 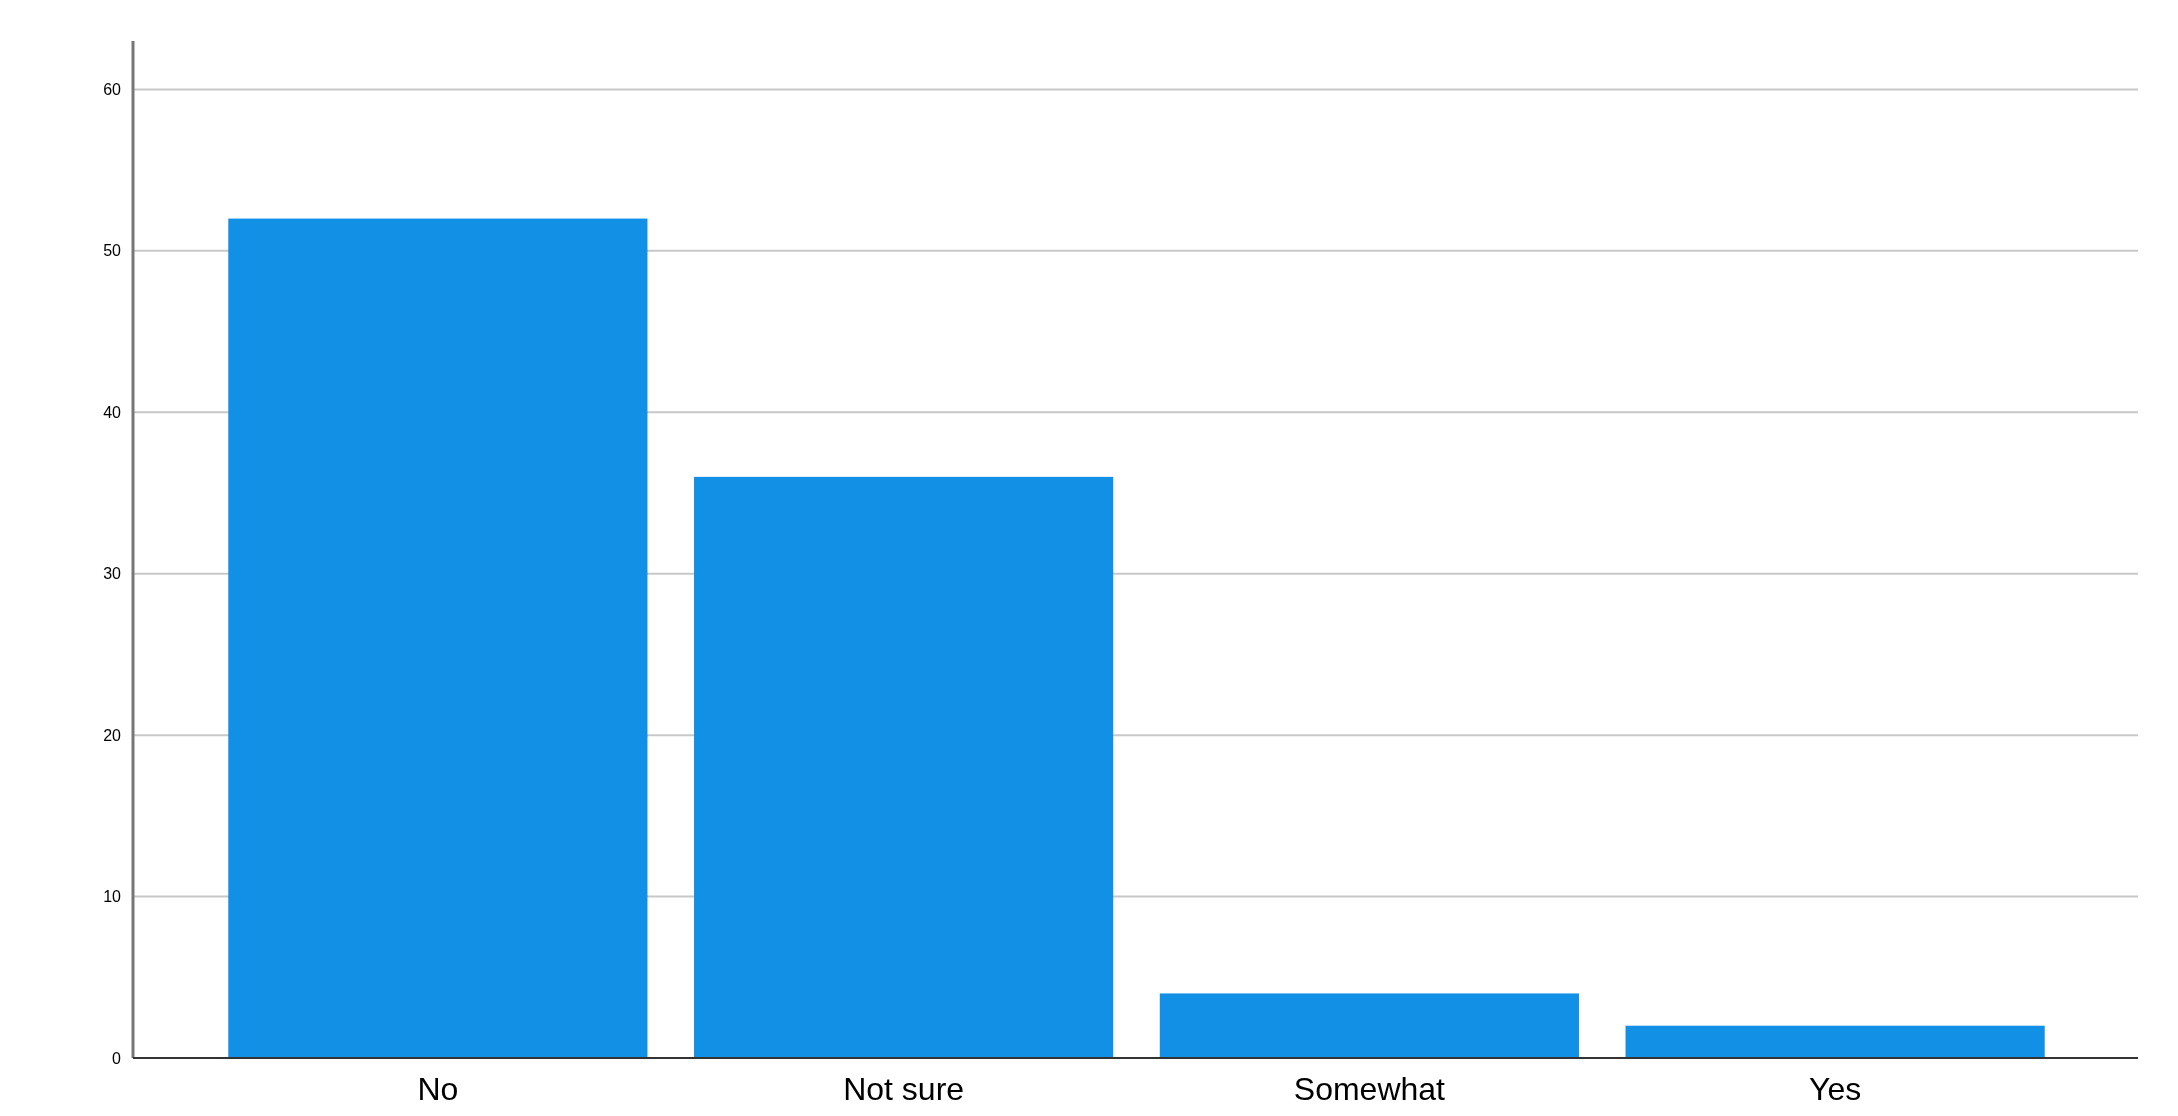 I want to click on x-tick-label: Somewhat, so click(x=1369, y=1089).